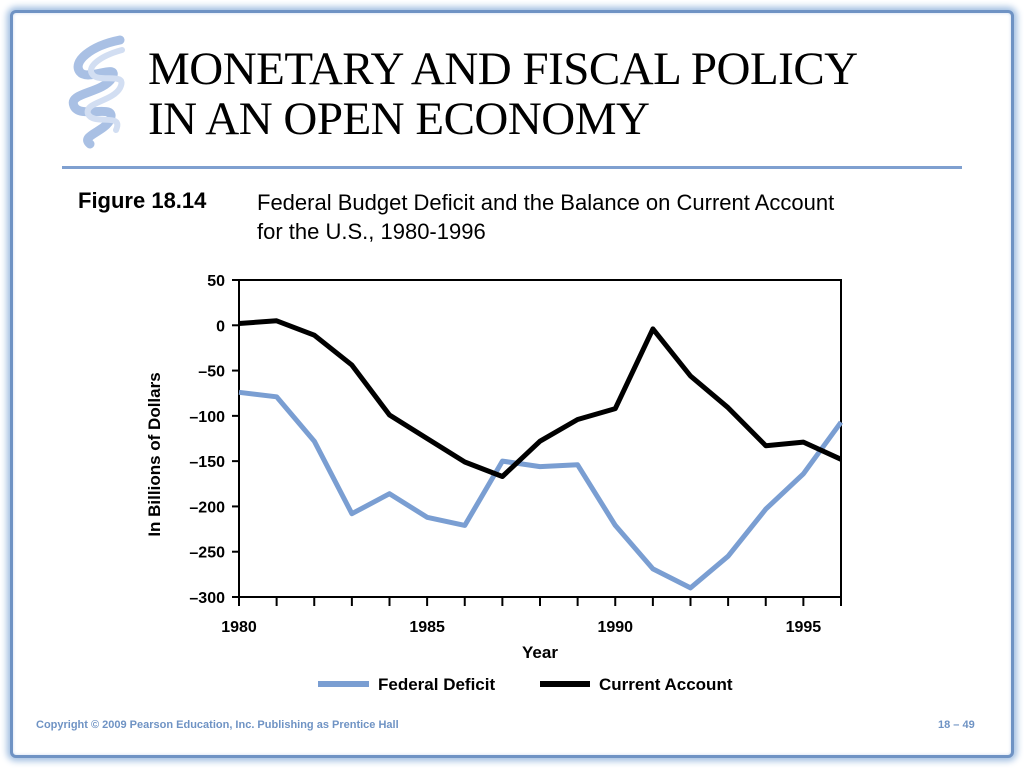  I want to click on x-tick-label: 1985, so click(427, 627).